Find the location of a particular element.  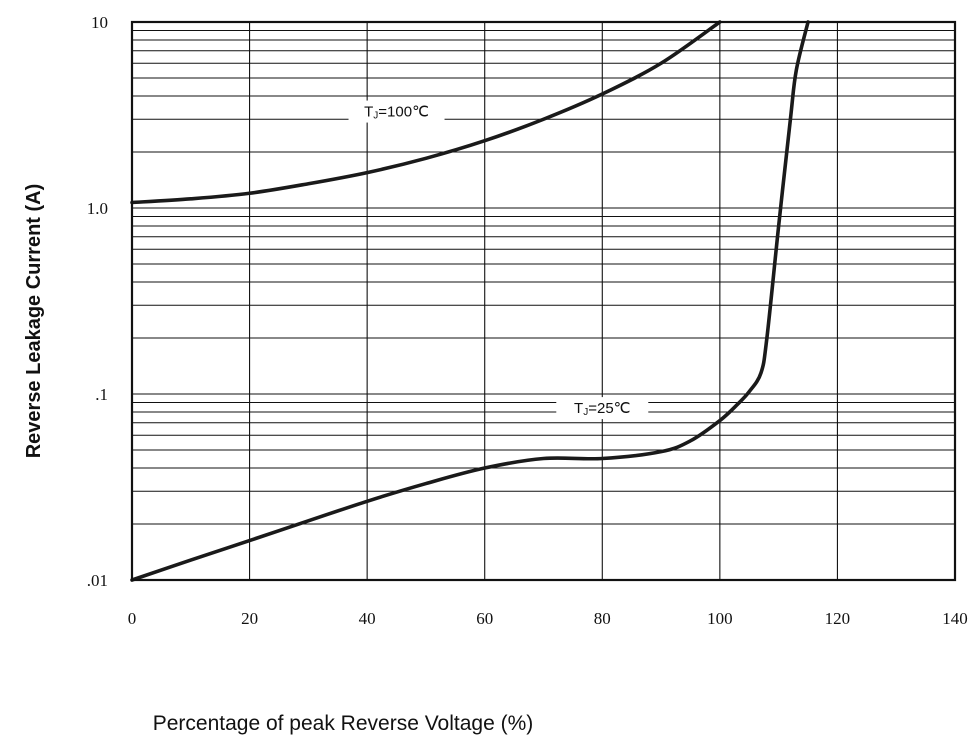

series-label-tj-100: TJ=100℃ is located at coordinates (396, 113).